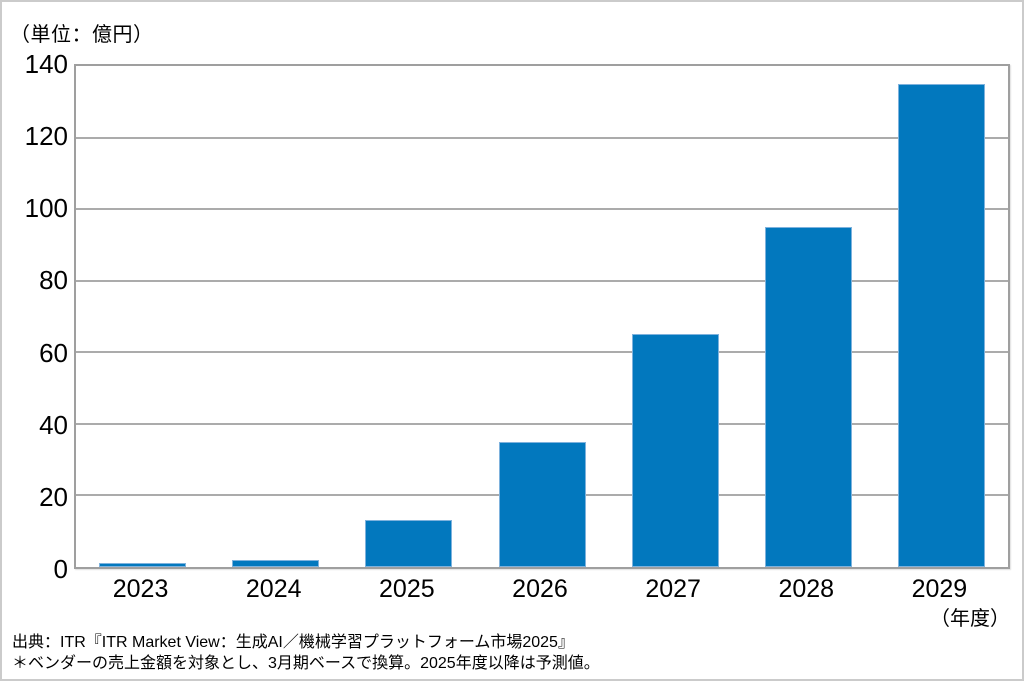 The image size is (1024, 681). What do you see at coordinates (46, 64) in the screenshot?
I see `y-tick-140: 140` at bounding box center [46, 64].